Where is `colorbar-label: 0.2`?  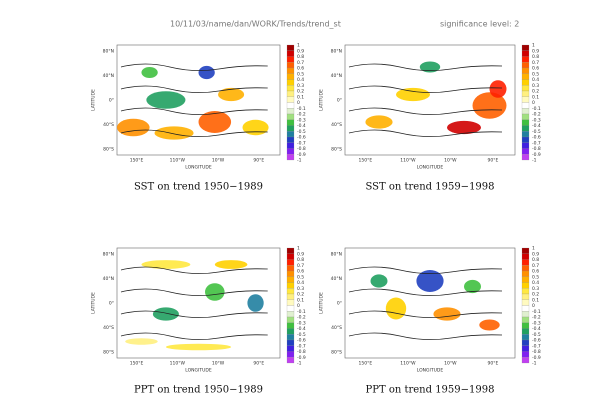
colorbar-label: 0.2 is located at coordinates (300, 92).